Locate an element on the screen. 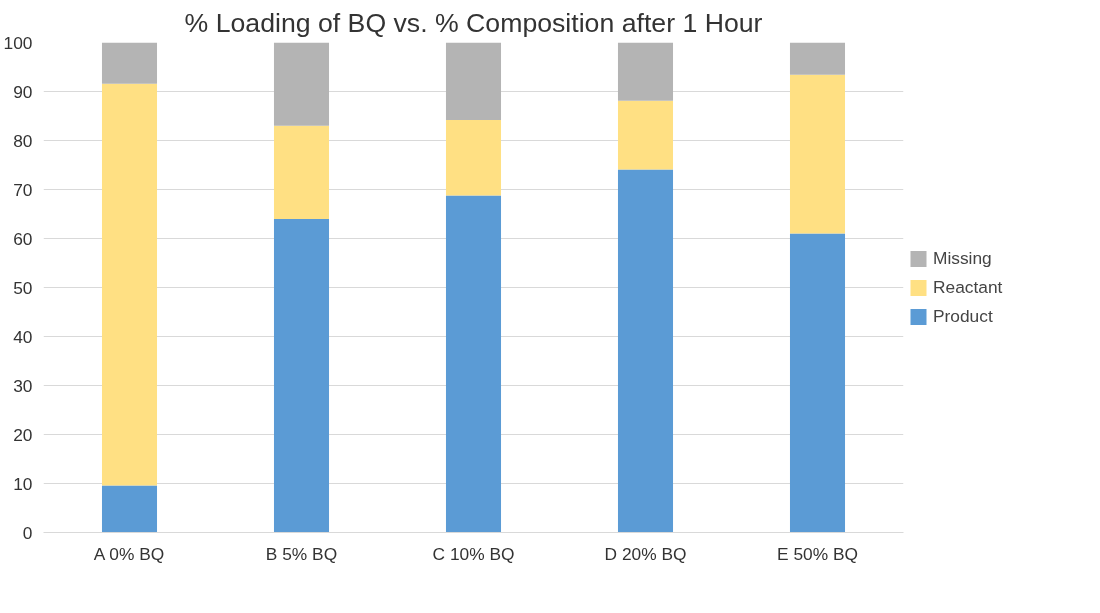  x-tick-label: C 10% BQ is located at coordinates (473, 553).